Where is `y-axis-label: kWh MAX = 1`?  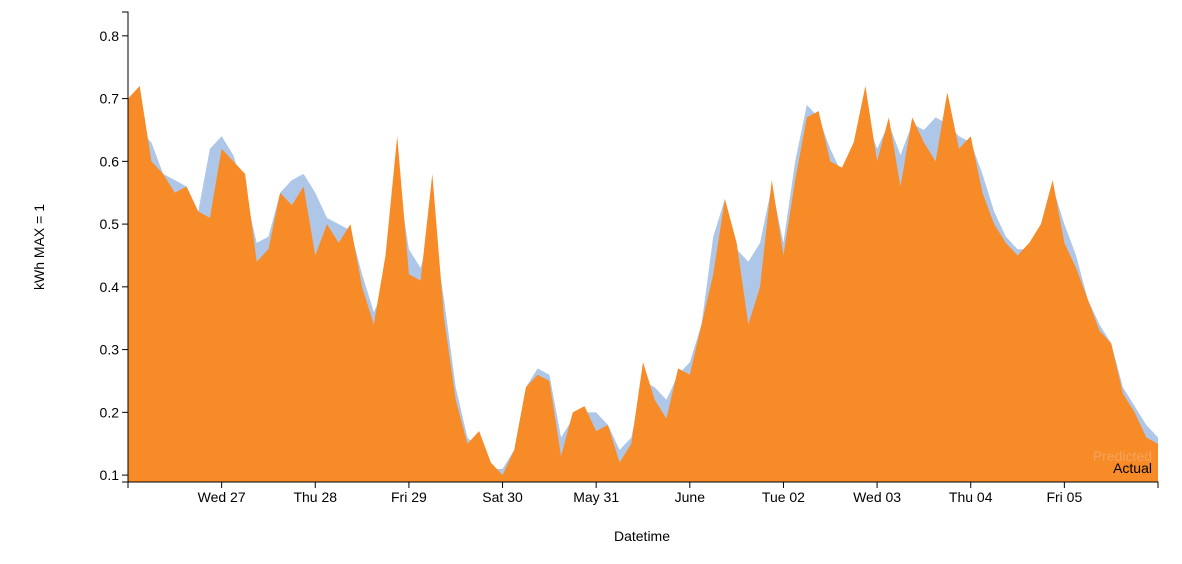 y-axis-label: kWh MAX = 1 is located at coordinates (39, 247).